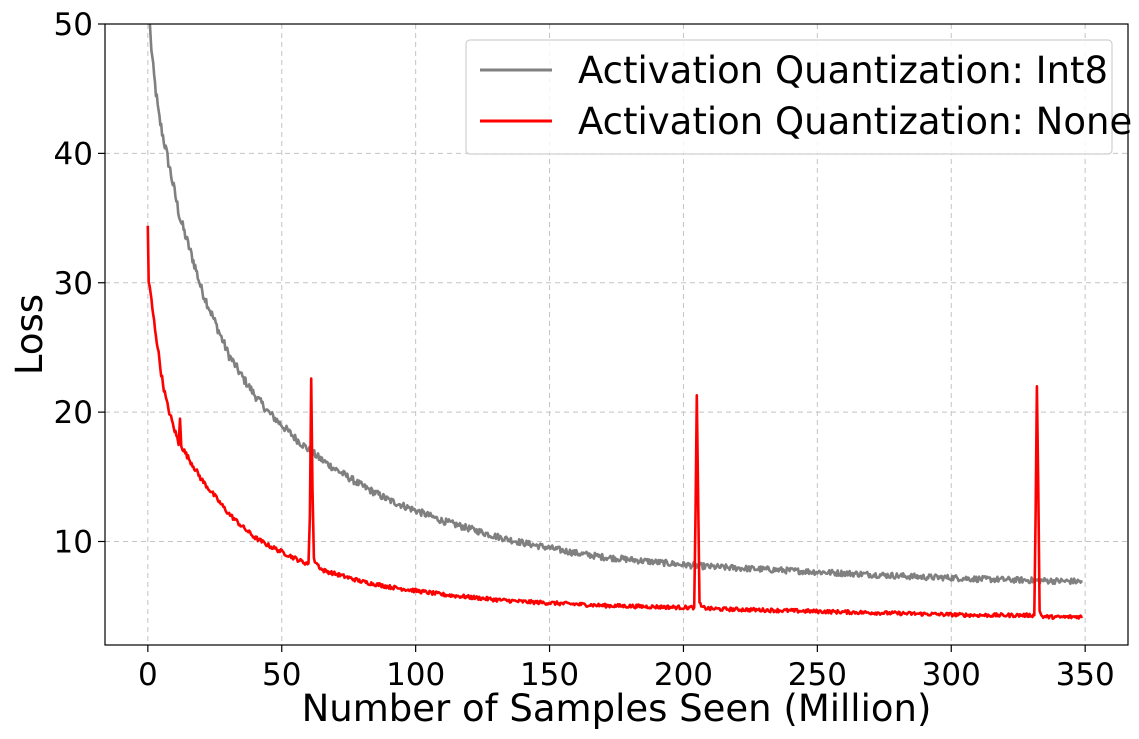 The width and height of the screenshot is (1139, 739). I want to click on legend-label-none: Activation Quantization: None, so click(855, 121).